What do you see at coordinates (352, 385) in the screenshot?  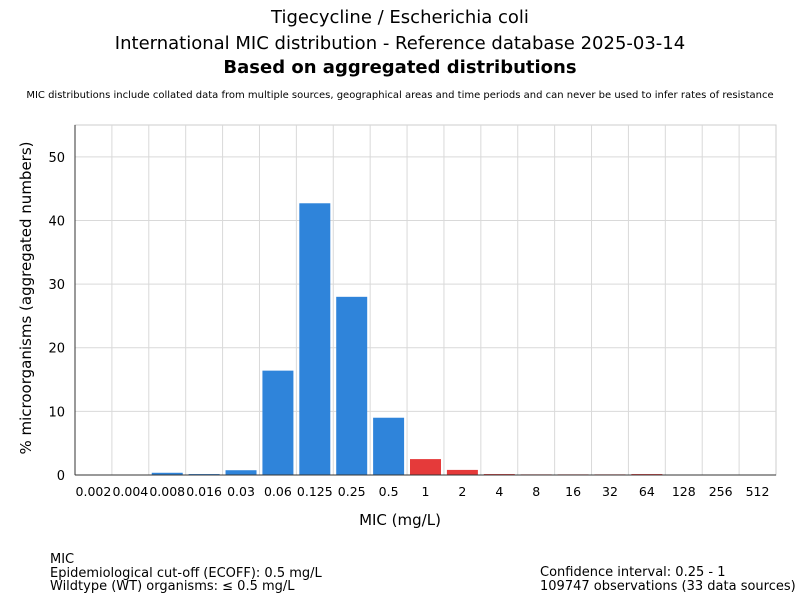 I see `bar-0.25` at bounding box center [352, 385].